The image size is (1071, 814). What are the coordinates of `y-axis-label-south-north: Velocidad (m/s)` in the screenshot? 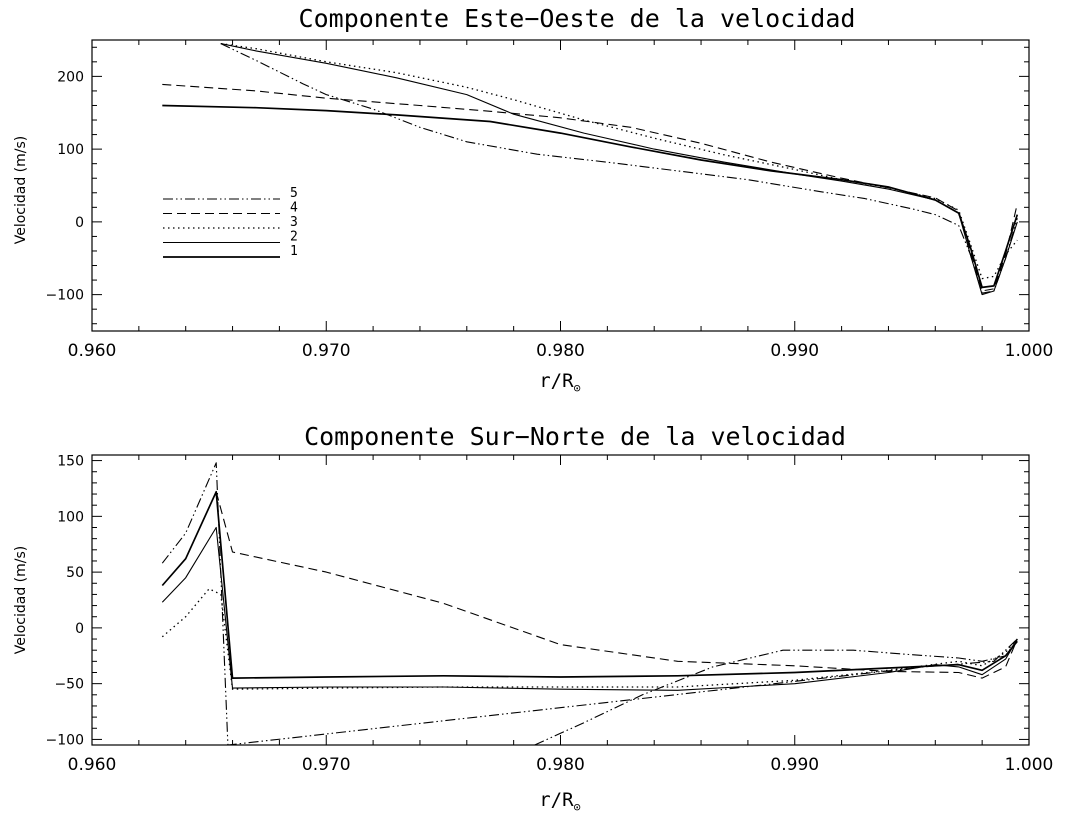 It's located at (21, 600).